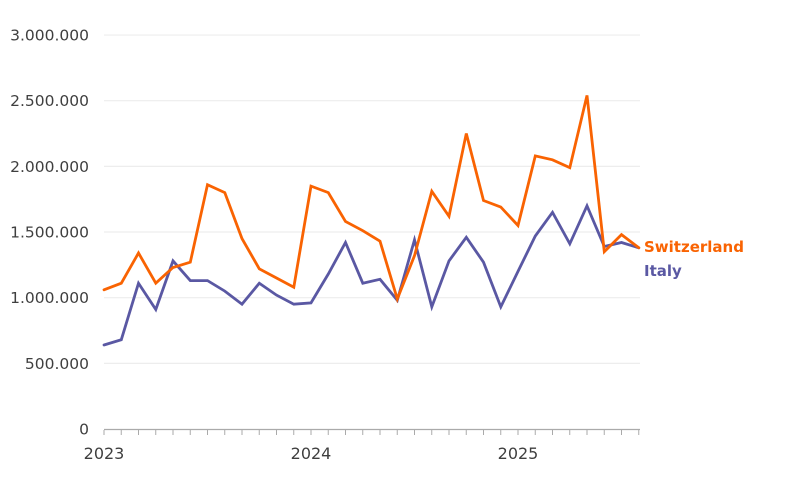 The height and width of the screenshot is (494, 800). What do you see at coordinates (362, 445) in the screenshot?
I see `x-axis: 2023 2024 2025` at bounding box center [362, 445].